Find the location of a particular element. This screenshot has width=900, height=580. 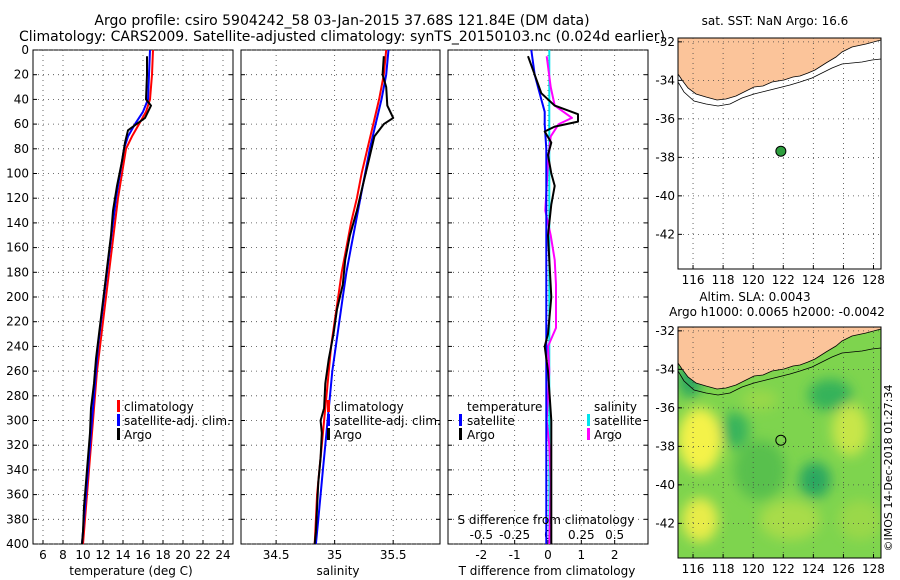

map-lon-tick-label: 128 is located at coordinates (873, 280).